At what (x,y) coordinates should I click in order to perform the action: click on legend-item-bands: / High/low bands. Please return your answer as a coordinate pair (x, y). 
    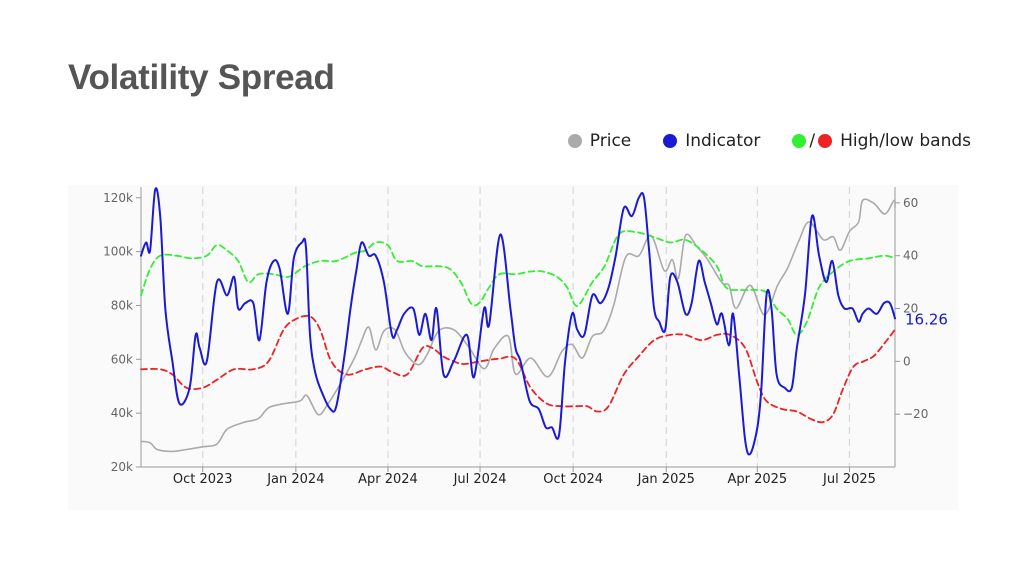
    Looking at the image, I should click on (881, 141).